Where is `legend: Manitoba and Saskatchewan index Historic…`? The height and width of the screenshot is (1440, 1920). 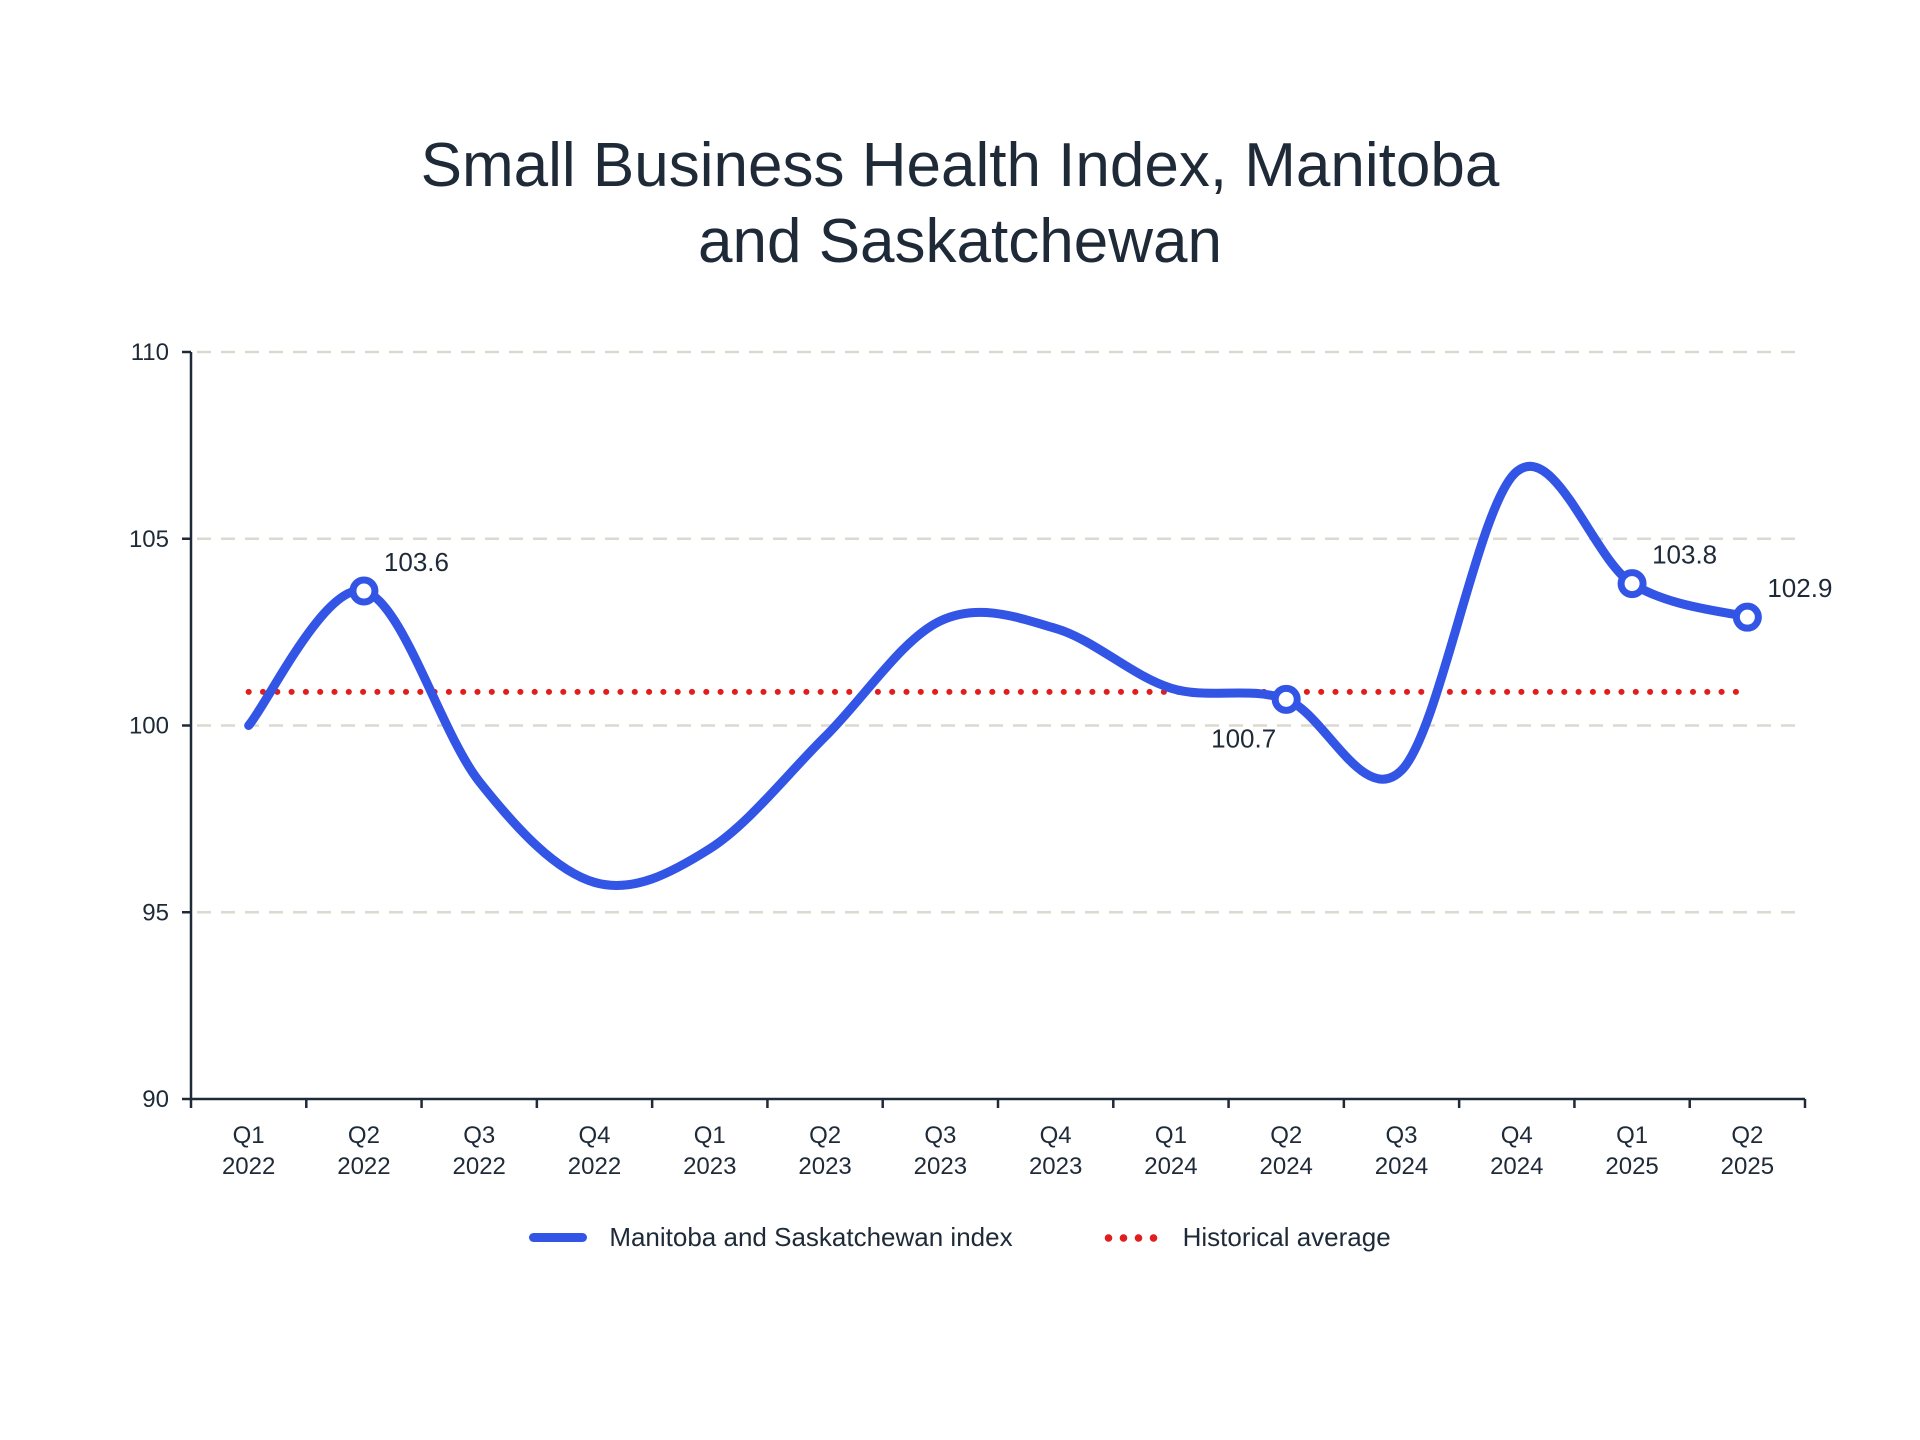 legend: Manitoba and Saskatchewan index Historic… is located at coordinates (960, 1237).